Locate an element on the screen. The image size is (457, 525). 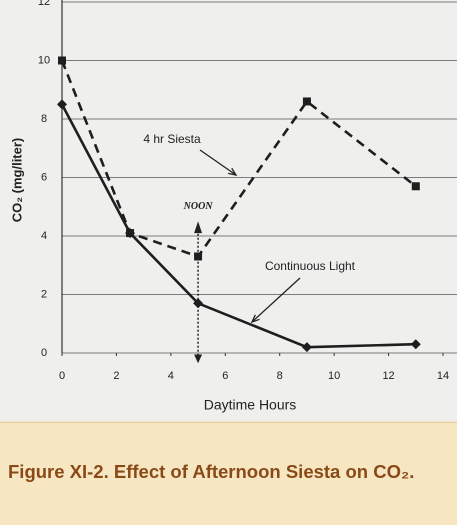
x-tick-label: 8 is located at coordinates (280, 376).